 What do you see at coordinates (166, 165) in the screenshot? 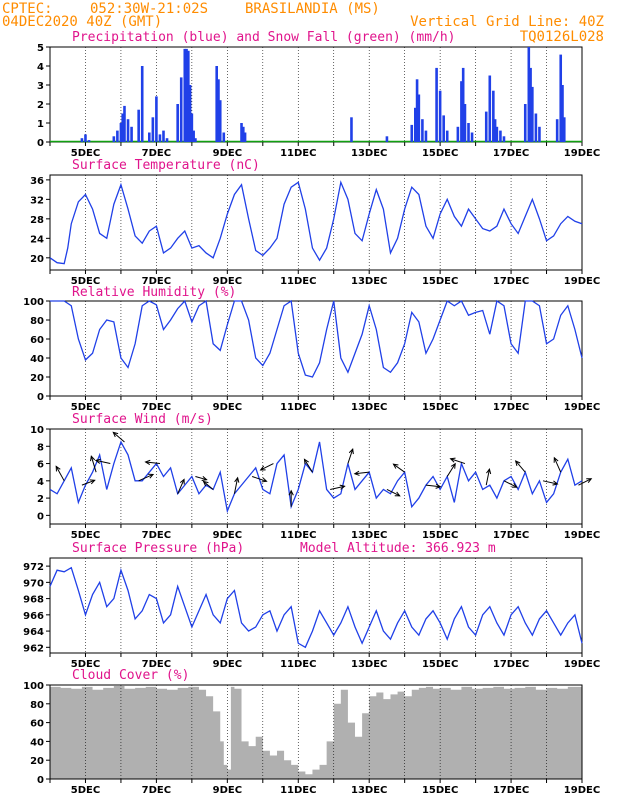
I see `temp-title: Surface Temperature (nC)` at bounding box center [166, 165].